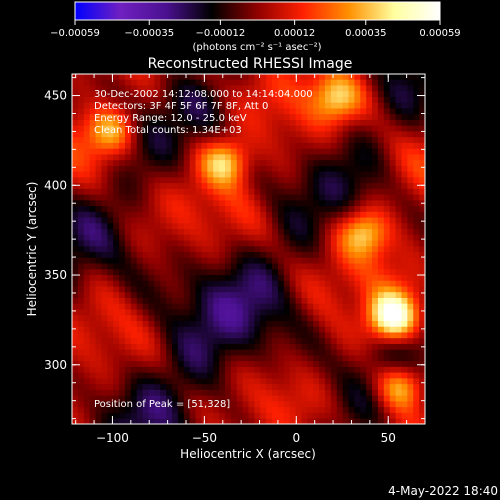 The width and height of the screenshot is (500, 500). Describe the element at coordinates (55, 365) in the screenshot. I see `y-tick-label: 300` at that location.